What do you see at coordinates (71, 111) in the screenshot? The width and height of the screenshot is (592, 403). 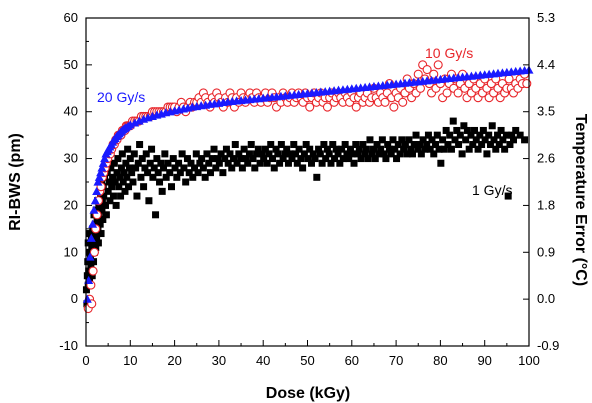 I see `y-tick-label: 40` at bounding box center [71, 111].